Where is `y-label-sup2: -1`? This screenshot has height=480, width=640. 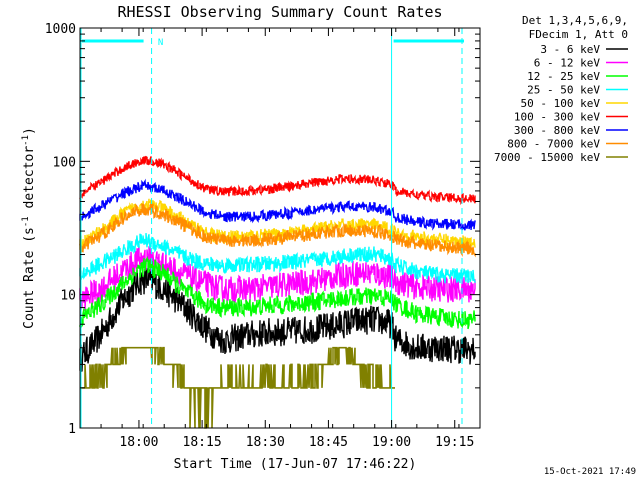
y-label-sup2: -1 is located at coordinates (26, 140).